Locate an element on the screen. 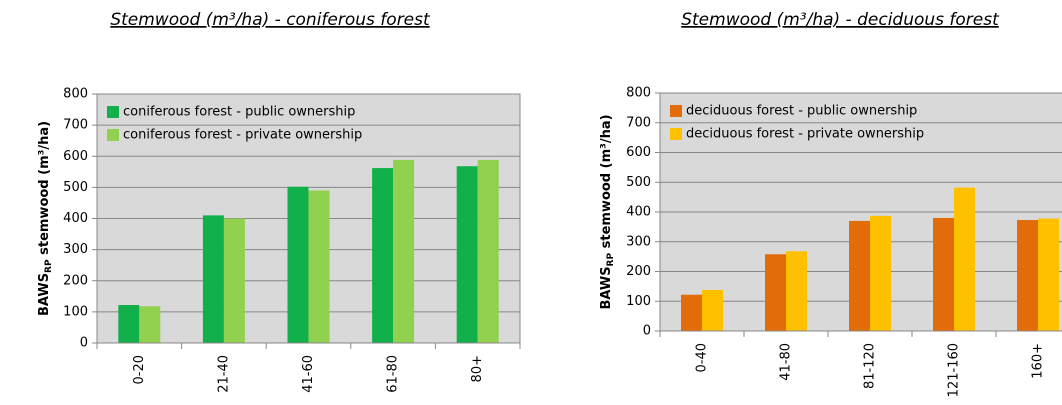 The height and width of the screenshot is (405, 1062). chart-title: Stemwood (m³/ha) - deciduous forest is located at coordinates (840, 20).